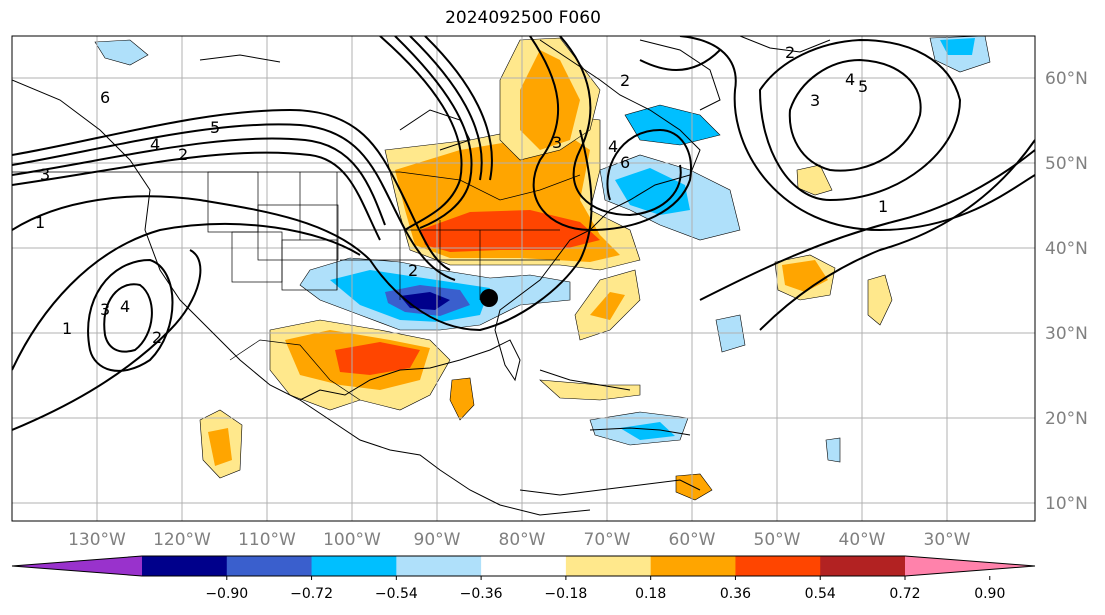 The image size is (1105, 615). Describe the element at coordinates (226, 594) in the screenshot. I see `colorbar-tick-label: −0.90` at that location.